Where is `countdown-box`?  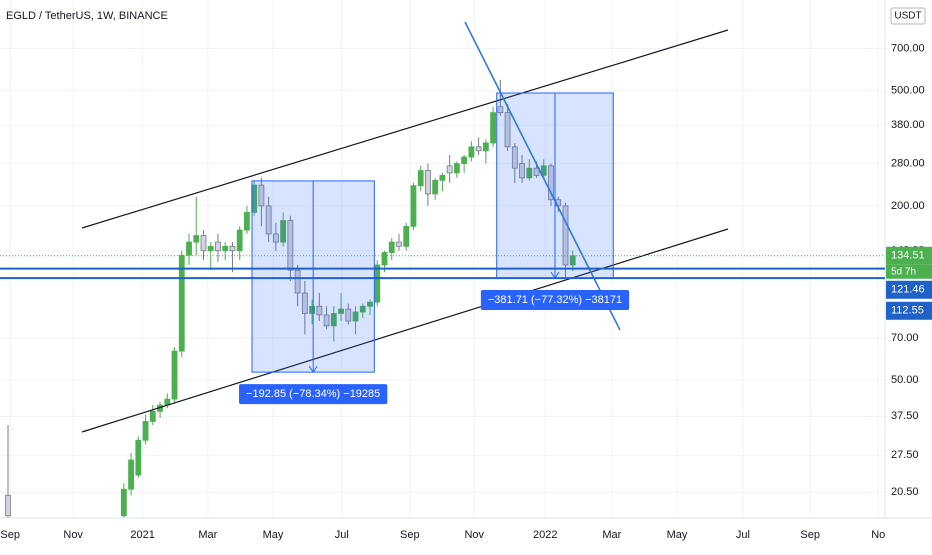 countdown-box is located at coordinates (909, 271).